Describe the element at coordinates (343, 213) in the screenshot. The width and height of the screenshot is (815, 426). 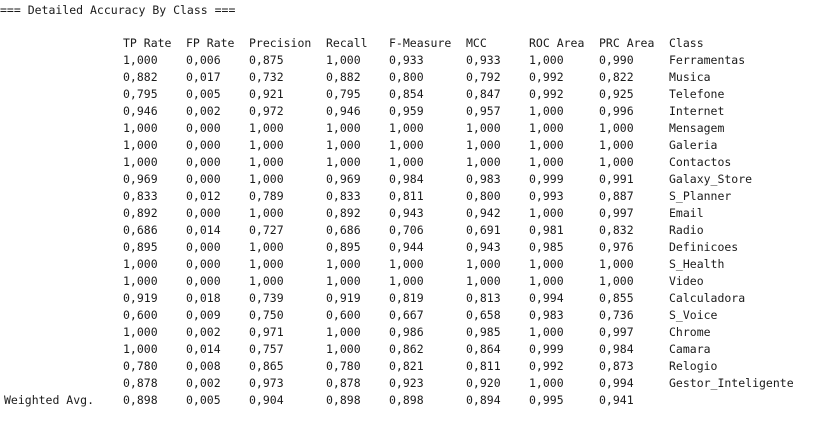
I see `col-recall-value: 0,892` at that location.